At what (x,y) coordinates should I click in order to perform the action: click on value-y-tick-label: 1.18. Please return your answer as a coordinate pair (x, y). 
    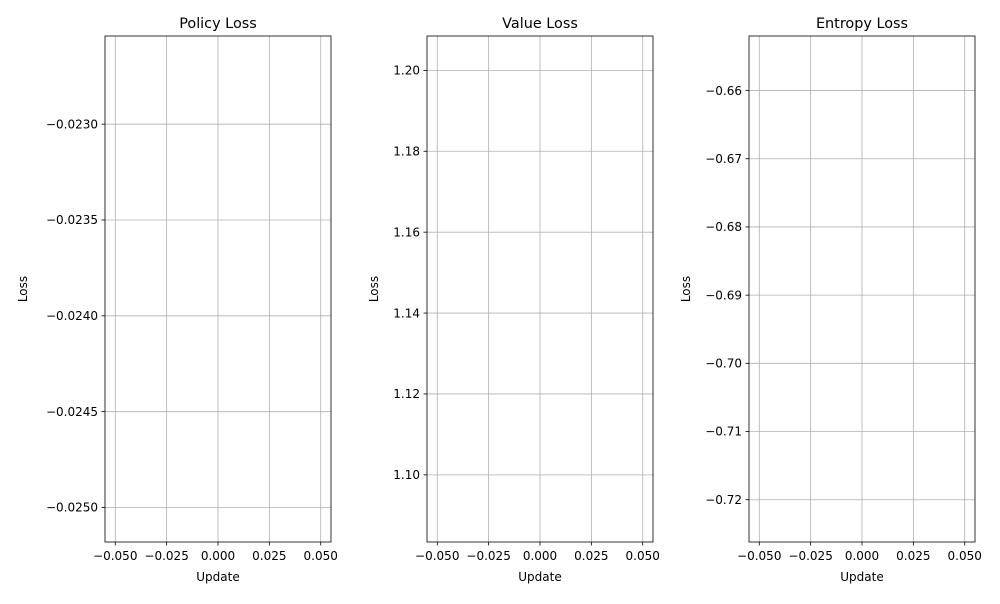
    Looking at the image, I should click on (406, 151).